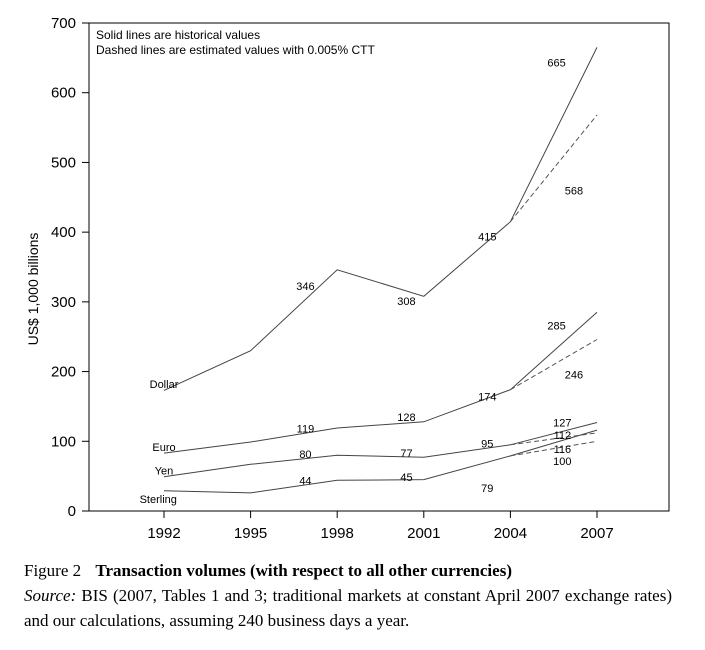 The height and width of the screenshot is (650, 705). Describe the element at coordinates (164, 385) in the screenshot. I see `point-label: Dollar` at that location.